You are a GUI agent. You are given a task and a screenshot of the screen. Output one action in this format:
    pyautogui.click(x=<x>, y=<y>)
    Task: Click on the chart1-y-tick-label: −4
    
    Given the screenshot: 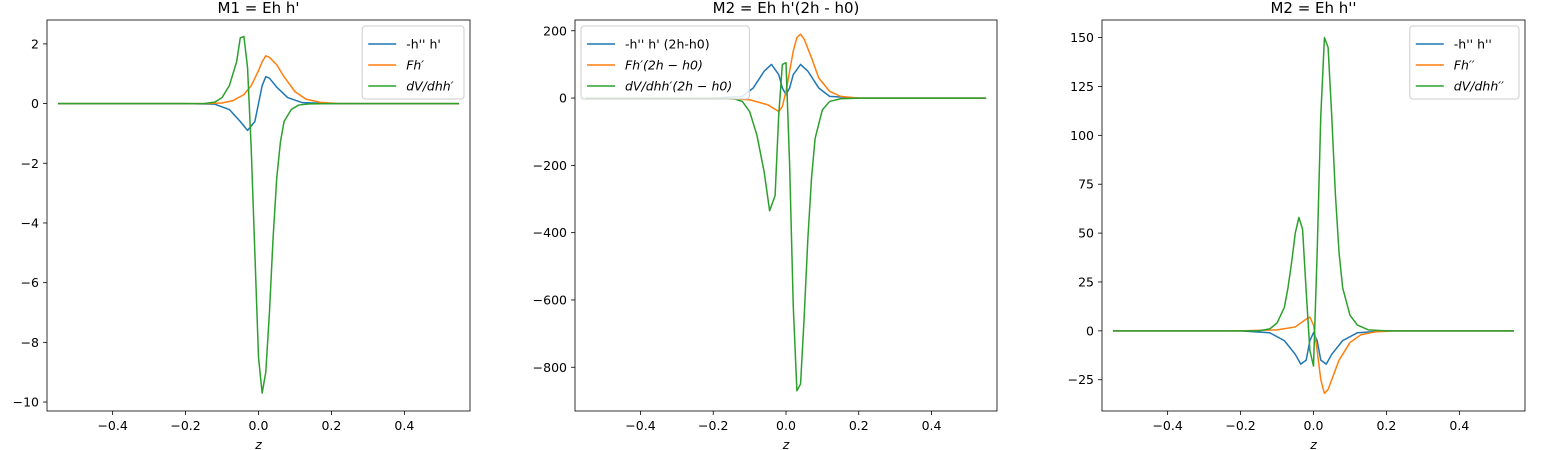 What is the action you would take?
    pyautogui.click(x=30, y=222)
    